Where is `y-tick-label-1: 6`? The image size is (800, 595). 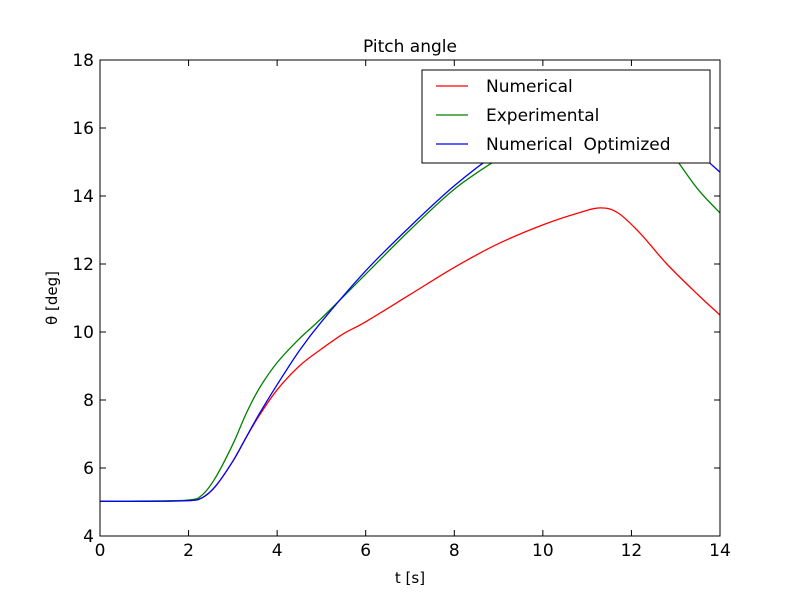
y-tick-label-1: 6 is located at coordinates (88, 469).